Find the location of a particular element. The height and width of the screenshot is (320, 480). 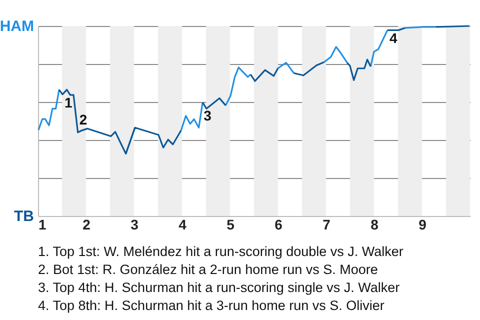

x-tick-label: 1 is located at coordinates (42, 224).